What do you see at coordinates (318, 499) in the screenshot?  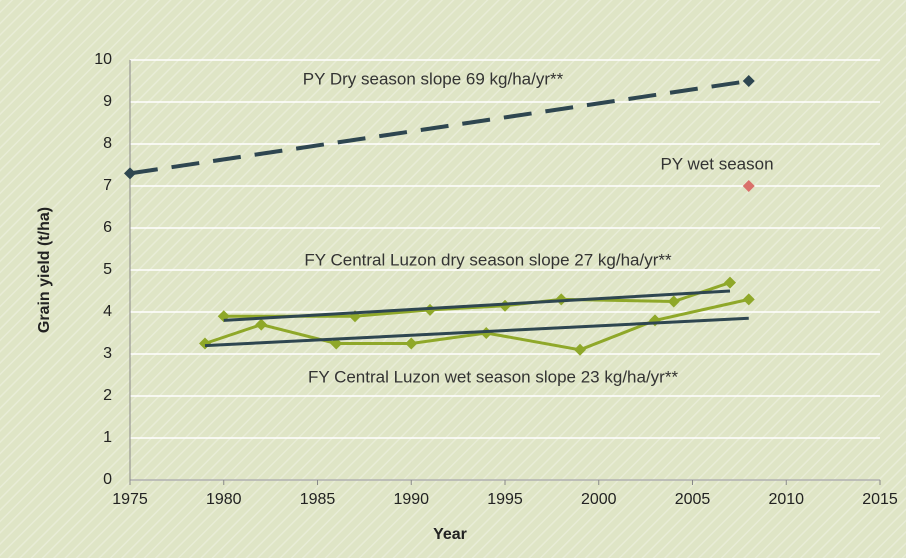 I see `x-tick-label: 1985` at bounding box center [318, 499].